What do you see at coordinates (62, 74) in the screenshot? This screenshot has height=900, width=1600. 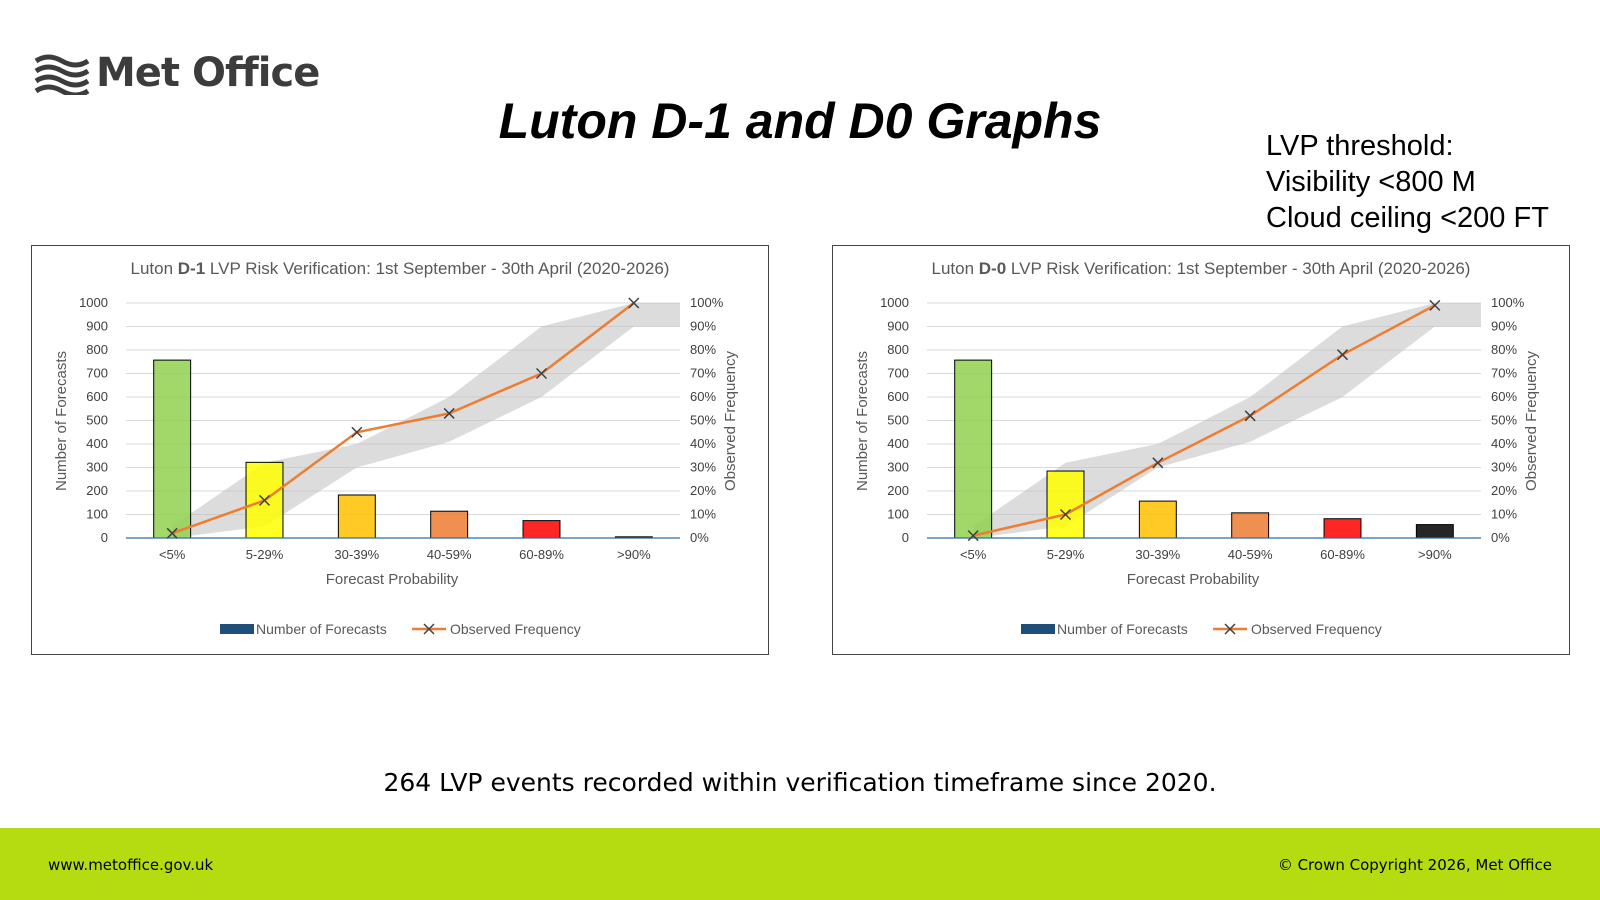 I see `met-office-wave-logo-icon` at bounding box center [62, 74].